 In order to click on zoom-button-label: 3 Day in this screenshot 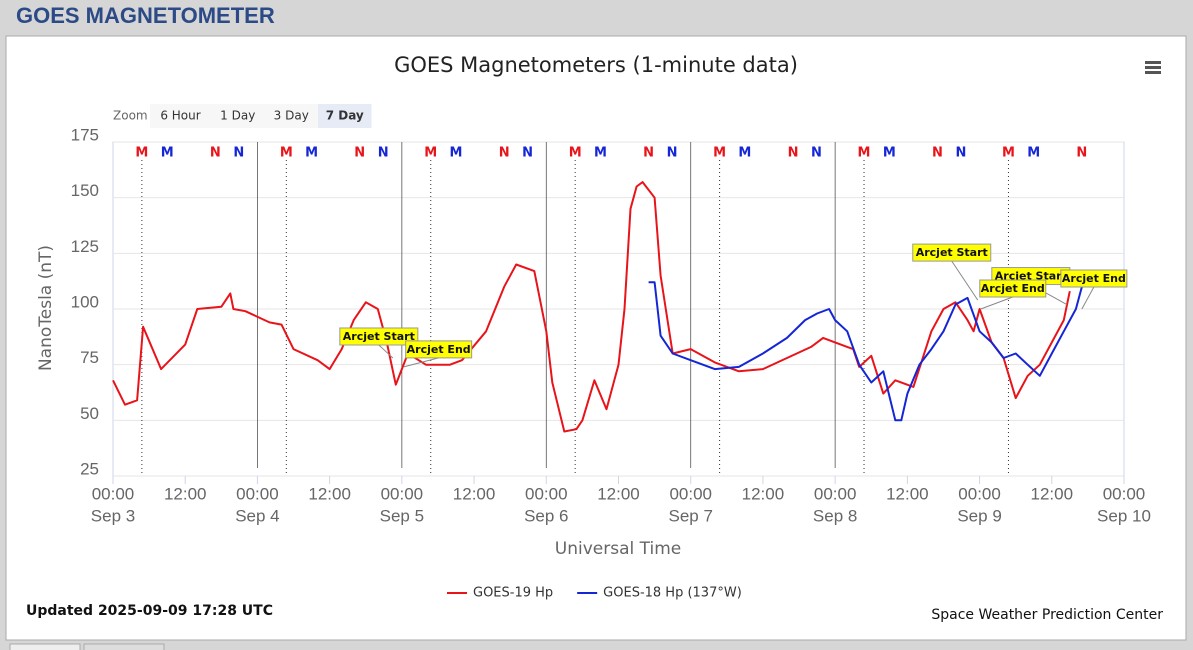, I will do `click(291, 116)`.